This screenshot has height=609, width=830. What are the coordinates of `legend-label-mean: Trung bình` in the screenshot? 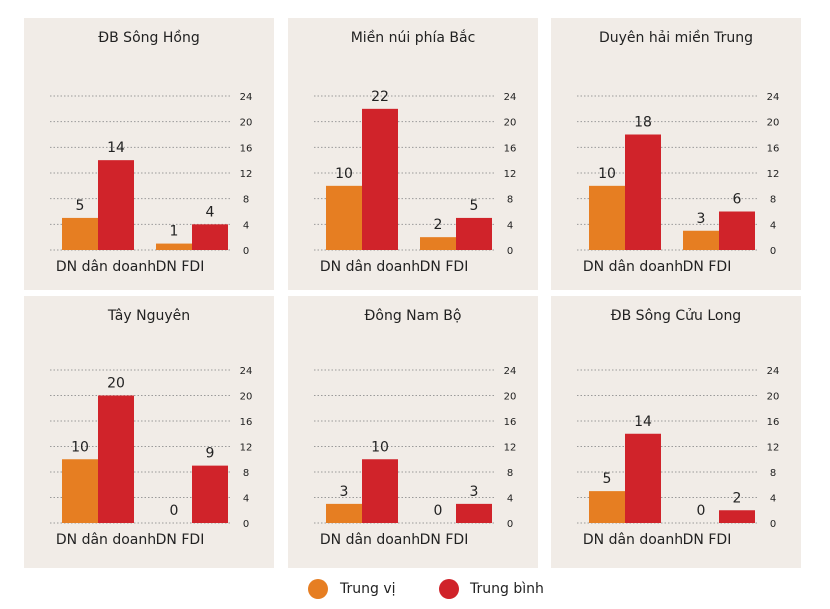 It's located at (507, 589).